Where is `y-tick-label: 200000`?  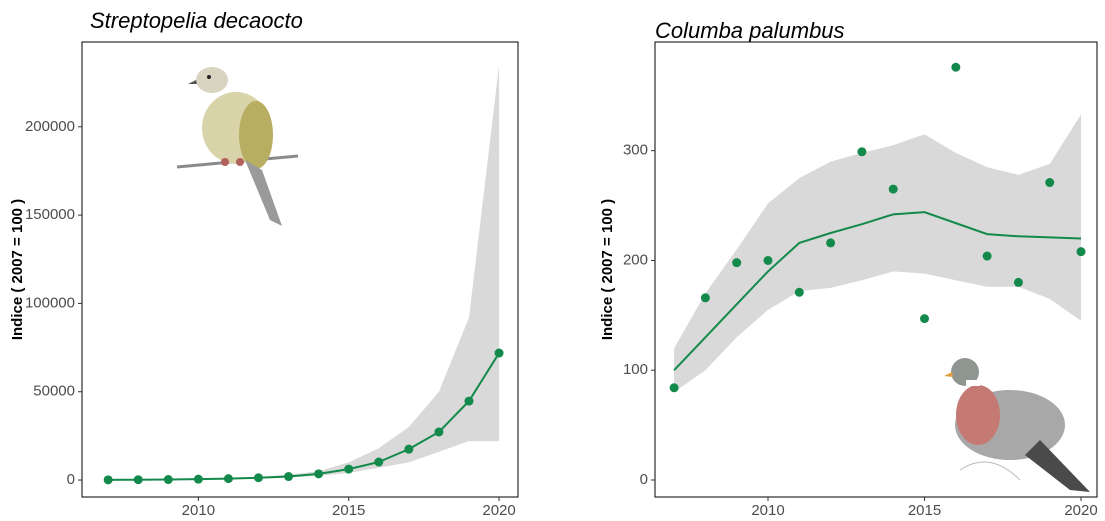
y-tick-label: 200000 is located at coordinates (50, 126).